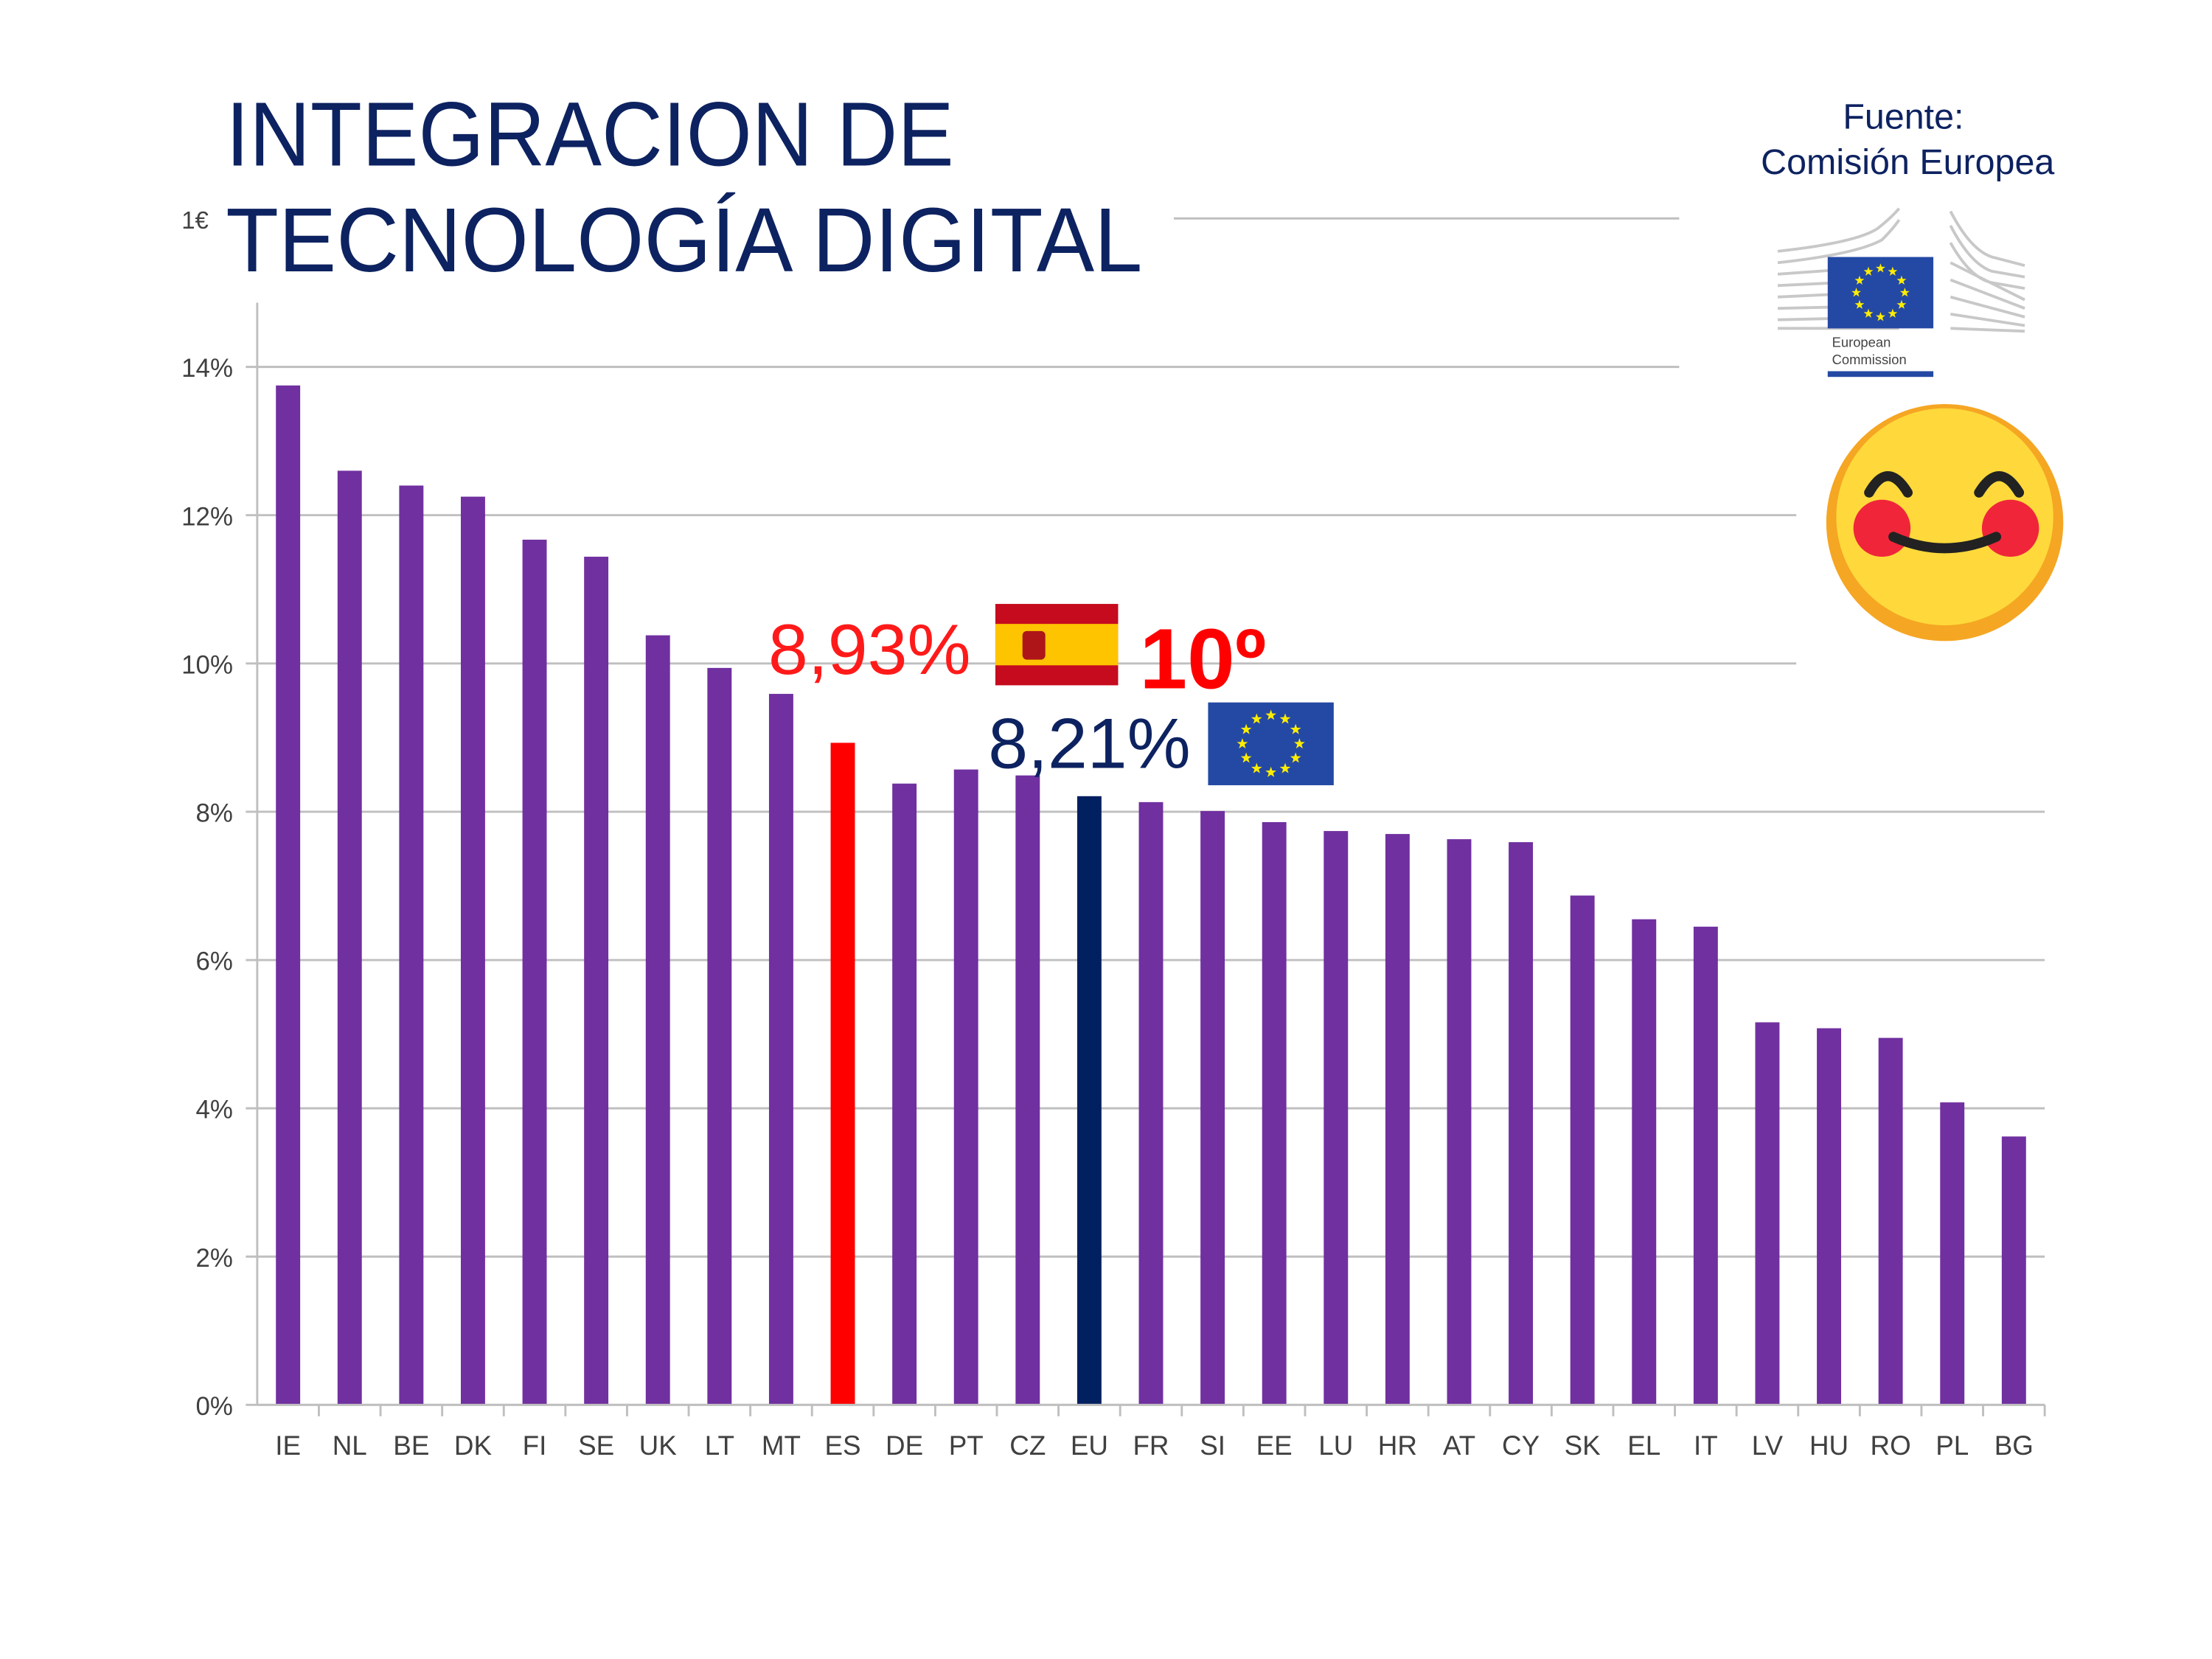 The width and height of the screenshot is (2212, 1659). I want to click on bar-it, so click(1705, 1165).